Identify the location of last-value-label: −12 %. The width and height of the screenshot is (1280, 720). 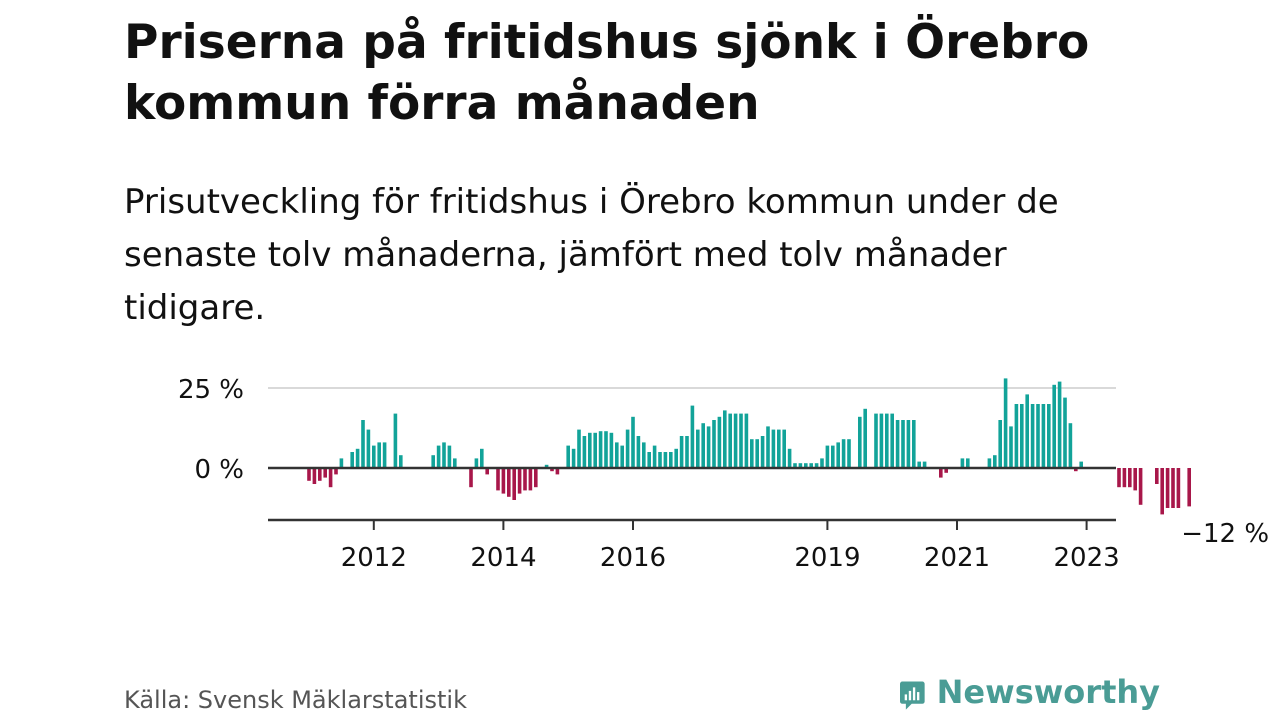
(1225, 534).